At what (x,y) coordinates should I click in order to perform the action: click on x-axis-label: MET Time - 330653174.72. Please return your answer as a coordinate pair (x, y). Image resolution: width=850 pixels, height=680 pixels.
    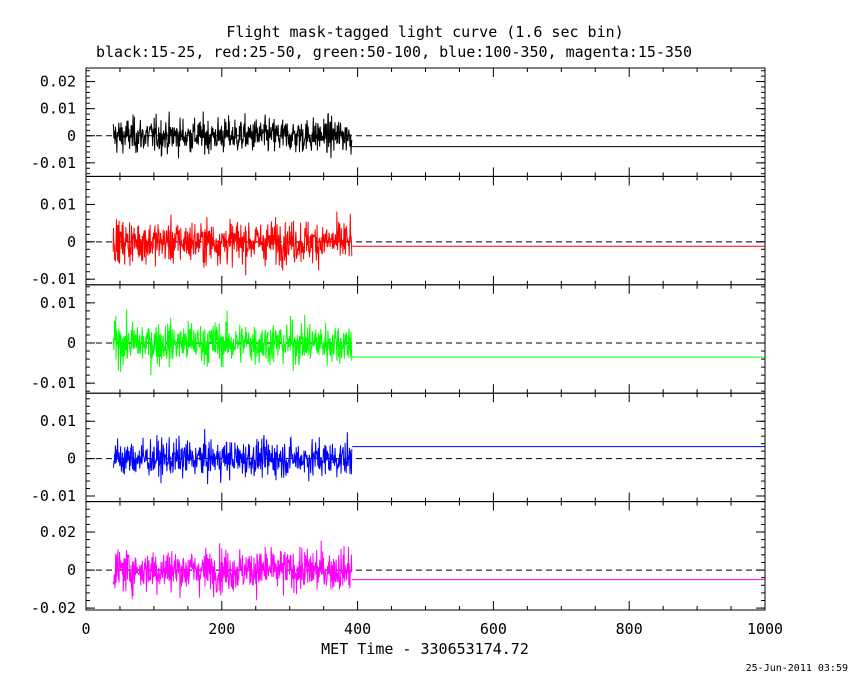
    Looking at the image, I should click on (425, 649).